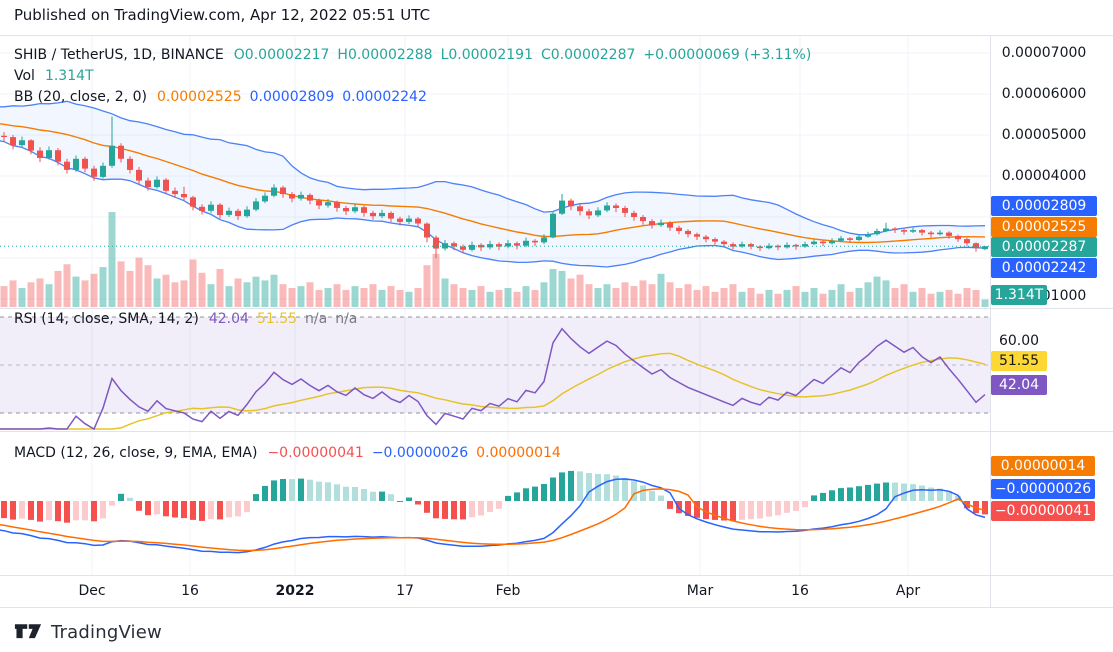 This screenshot has height=652, width=1113. Describe the element at coordinates (136, 453) in the screenshot. I see `macd-label: MACD (12, 26, close, 9, EMA, EMA)` at that location.